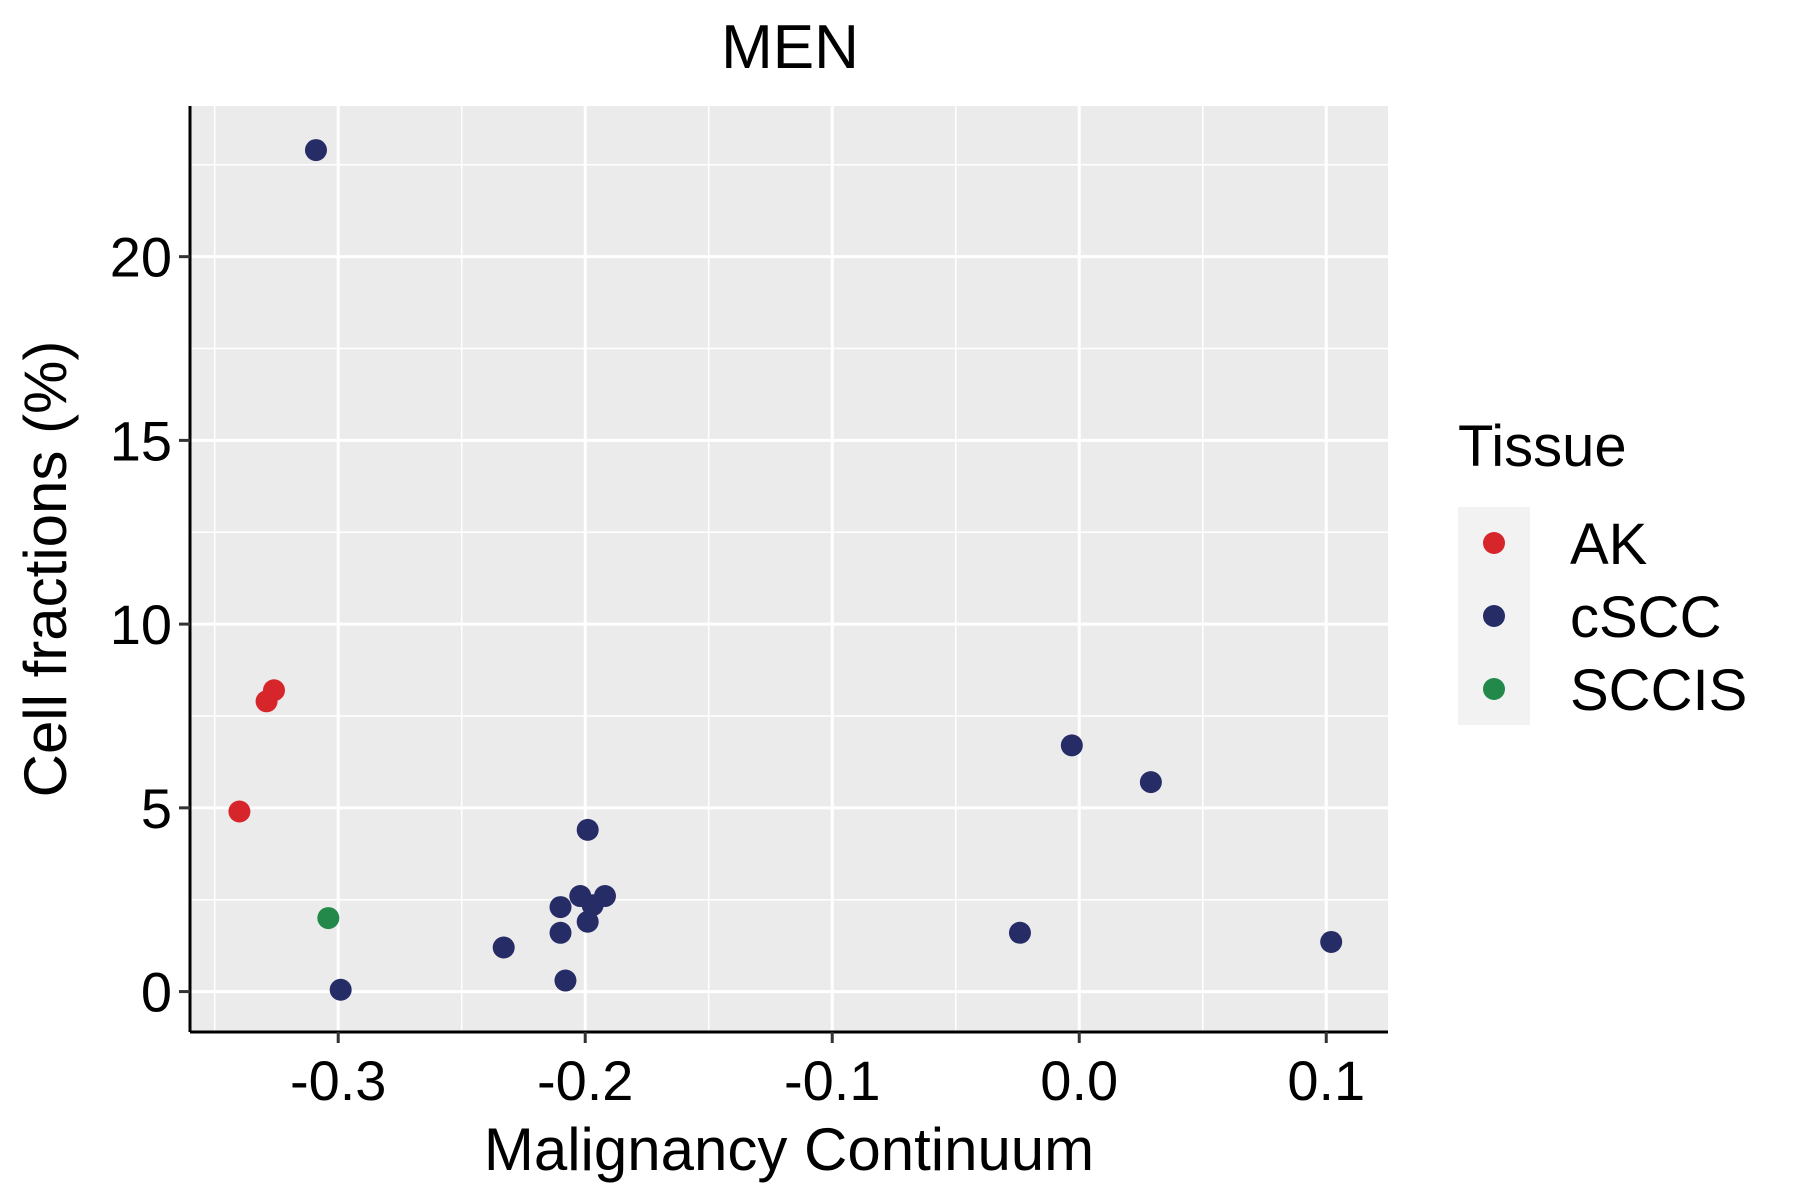  I want to click on legend-label-ak: AK, so click(1609, 544).